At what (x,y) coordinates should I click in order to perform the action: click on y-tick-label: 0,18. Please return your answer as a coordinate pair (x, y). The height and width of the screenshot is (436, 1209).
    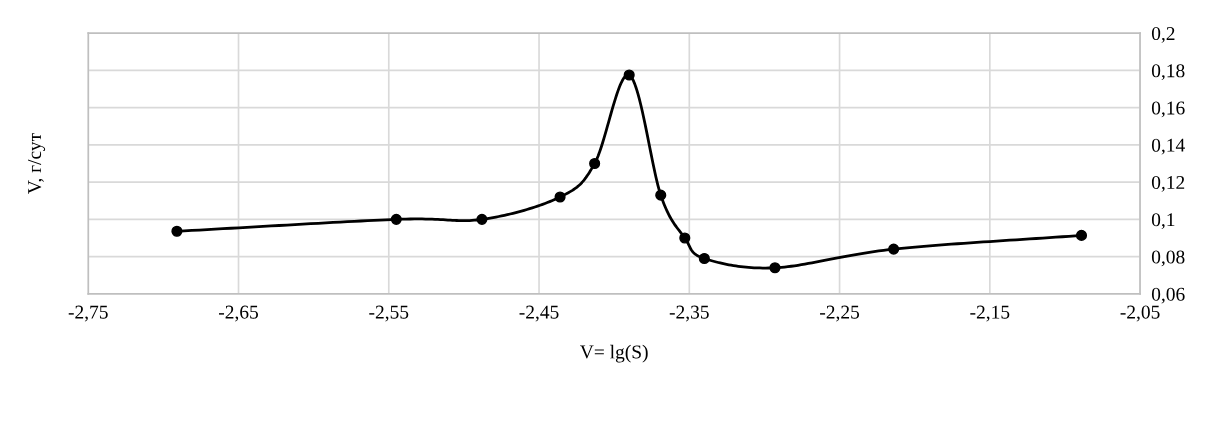
    Looking at the image, I should click on (1168, 72).